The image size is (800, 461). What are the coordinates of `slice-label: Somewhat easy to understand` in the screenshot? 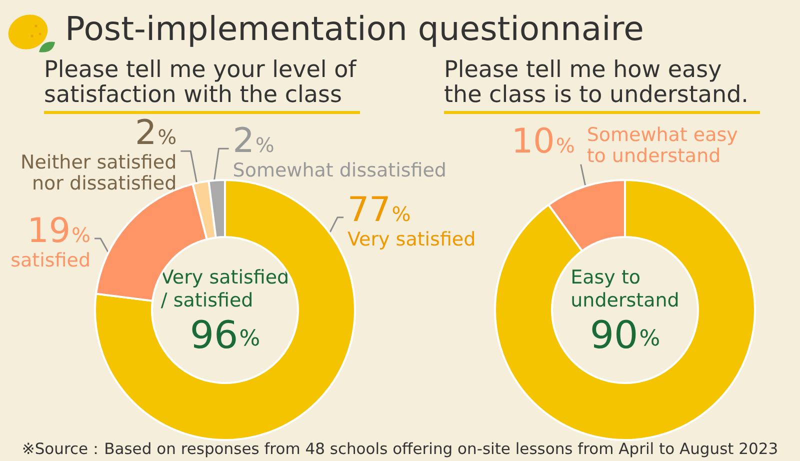 It's located at (662, 145).